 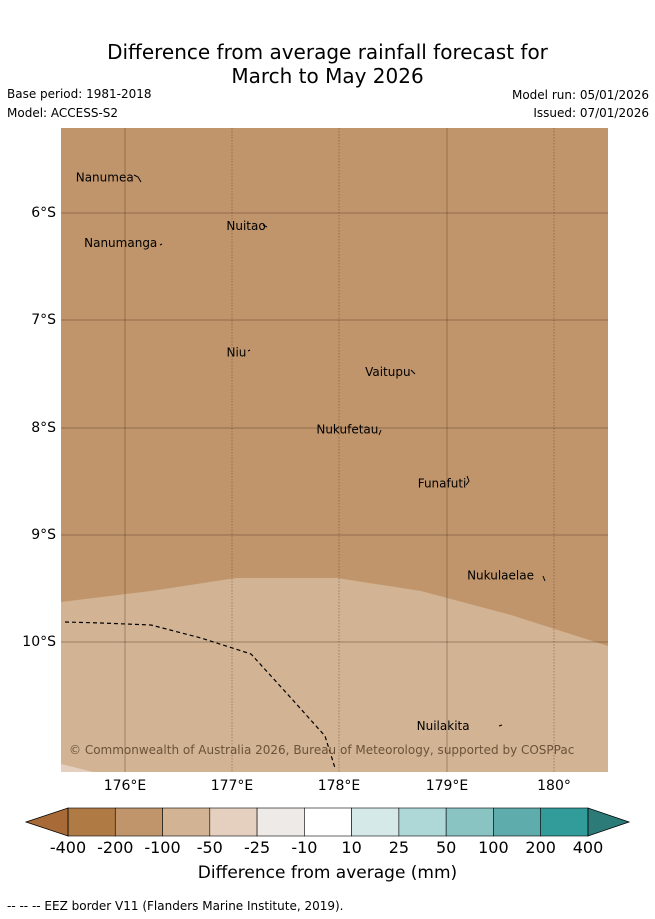 I want to click on island-outline-vaitupu, so click(x=413, y=372).